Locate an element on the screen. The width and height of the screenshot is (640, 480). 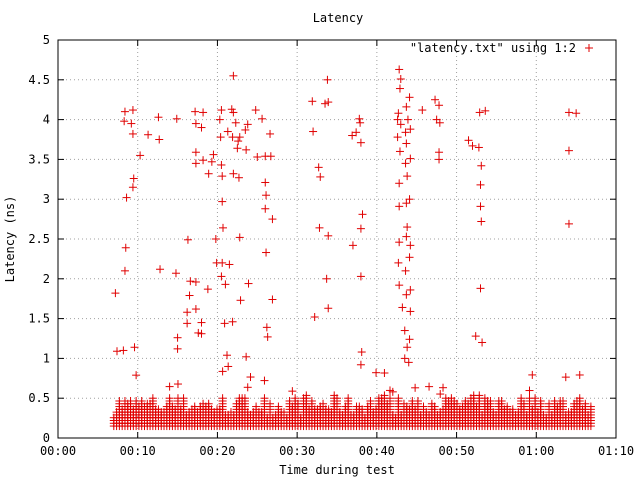
x-tick-label: 00:20 is located at coordinates (217, 451).